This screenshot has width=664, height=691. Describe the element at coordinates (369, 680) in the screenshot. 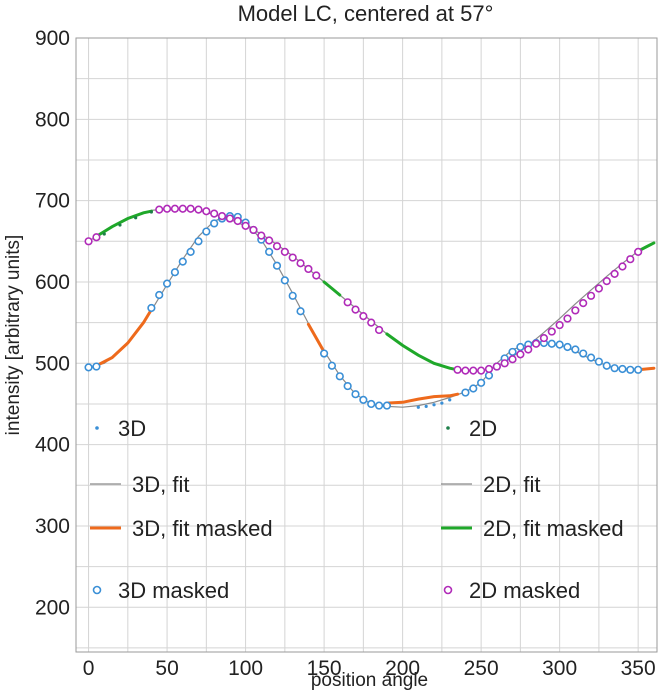

I see `x-axis-label: position angle` at that location.